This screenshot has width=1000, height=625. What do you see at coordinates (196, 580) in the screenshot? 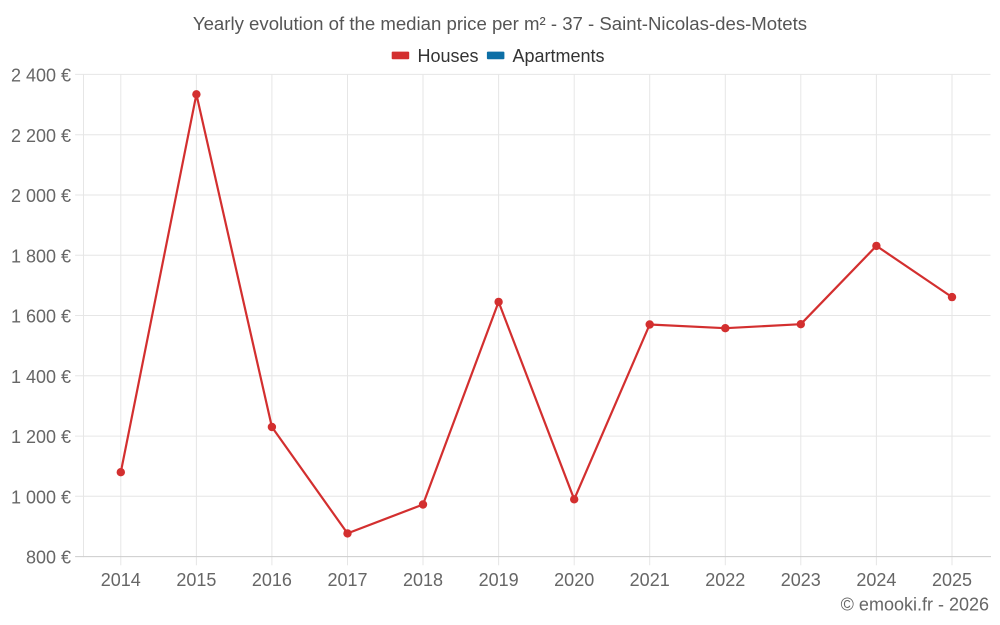
I see `svg-text: 2015` at bounding box center [196, 580].